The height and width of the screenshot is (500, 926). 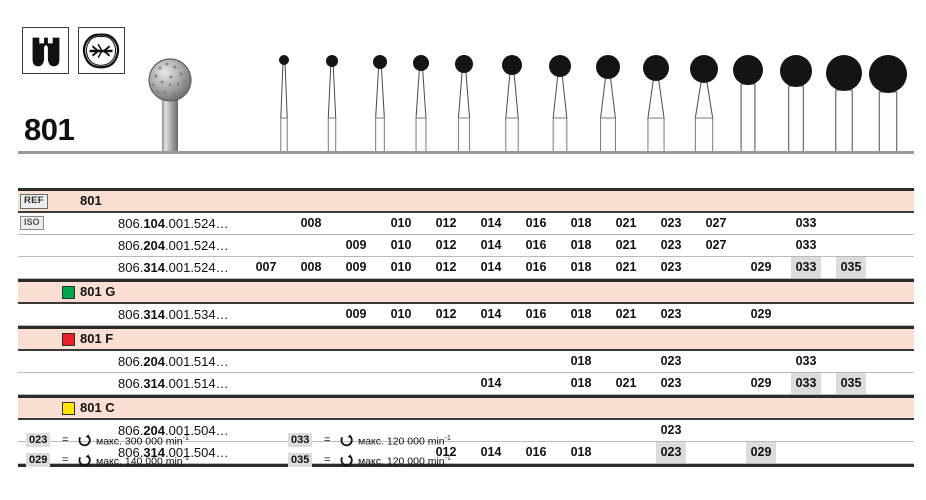 What do you see at coordinates (466, 361) in the screenshot?
I see `table-row: 806.204.001.514… 018 023 033` at bounding box center [466, 361].